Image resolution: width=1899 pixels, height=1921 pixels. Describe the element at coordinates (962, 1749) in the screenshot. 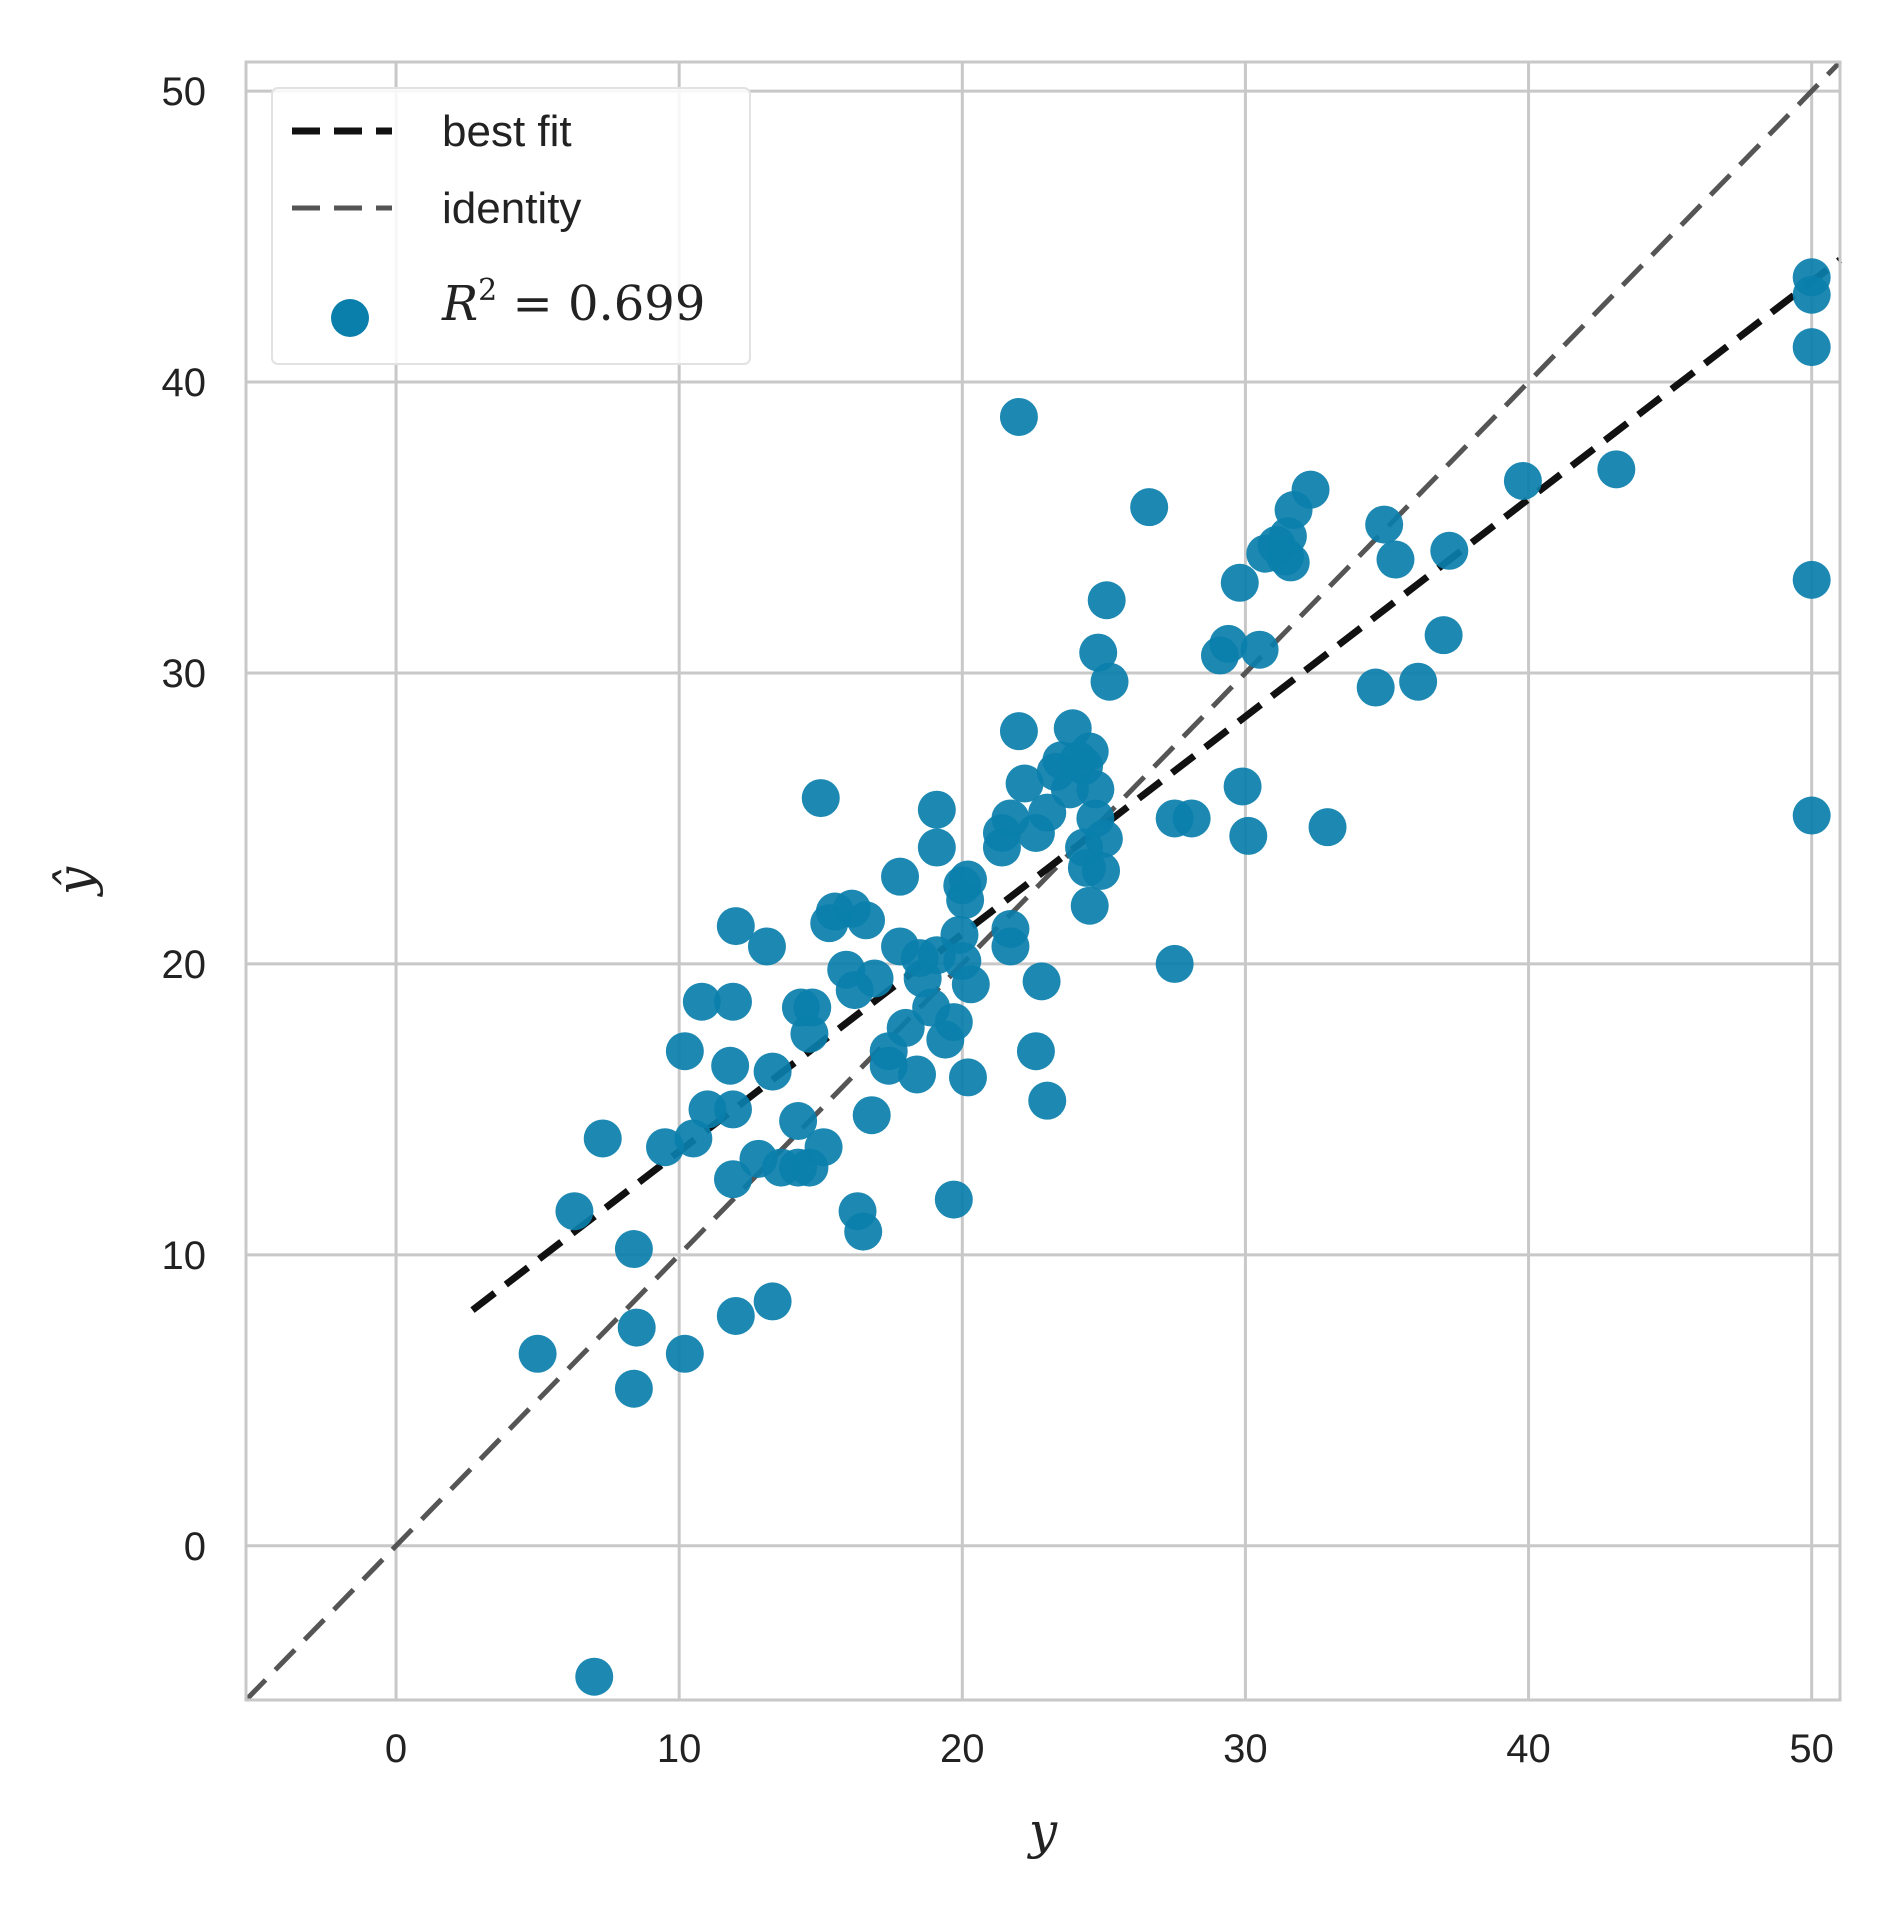

I see `x-tick-label: 20` at that location.